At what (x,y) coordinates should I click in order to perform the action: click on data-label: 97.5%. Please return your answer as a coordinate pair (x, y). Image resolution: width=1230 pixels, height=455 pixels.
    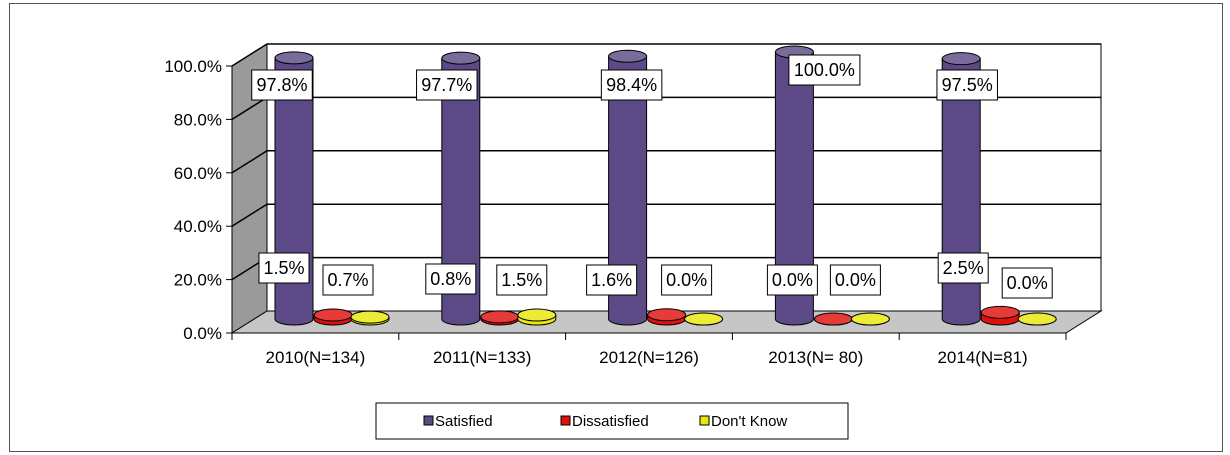
    Looking at the image, I should click on (967, 85).